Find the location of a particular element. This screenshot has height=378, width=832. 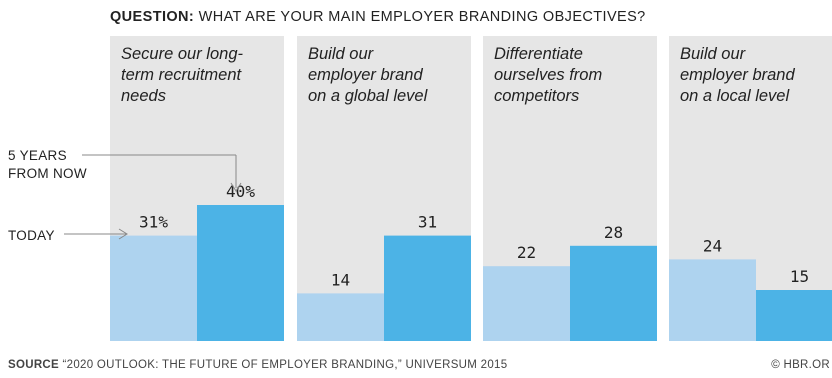

category-label-line: Differentiate is located at coordinates (538, 54).